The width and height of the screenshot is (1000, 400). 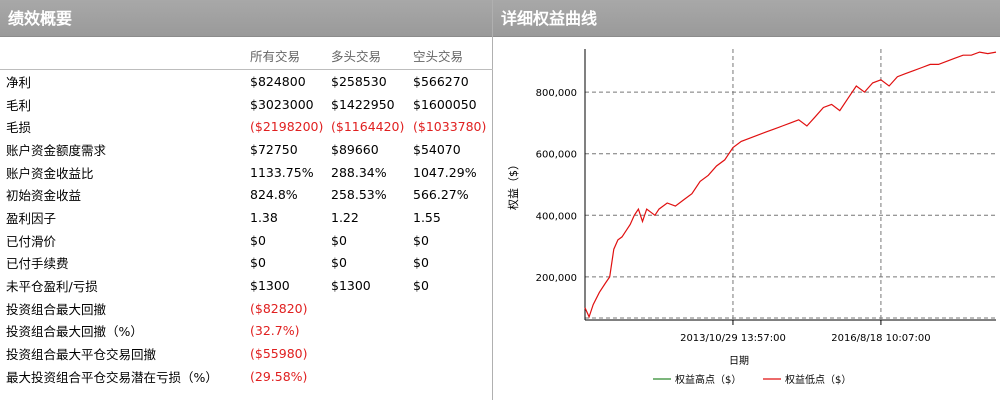 I want to click on metric-value: $89660, so click(x=355, y=149).